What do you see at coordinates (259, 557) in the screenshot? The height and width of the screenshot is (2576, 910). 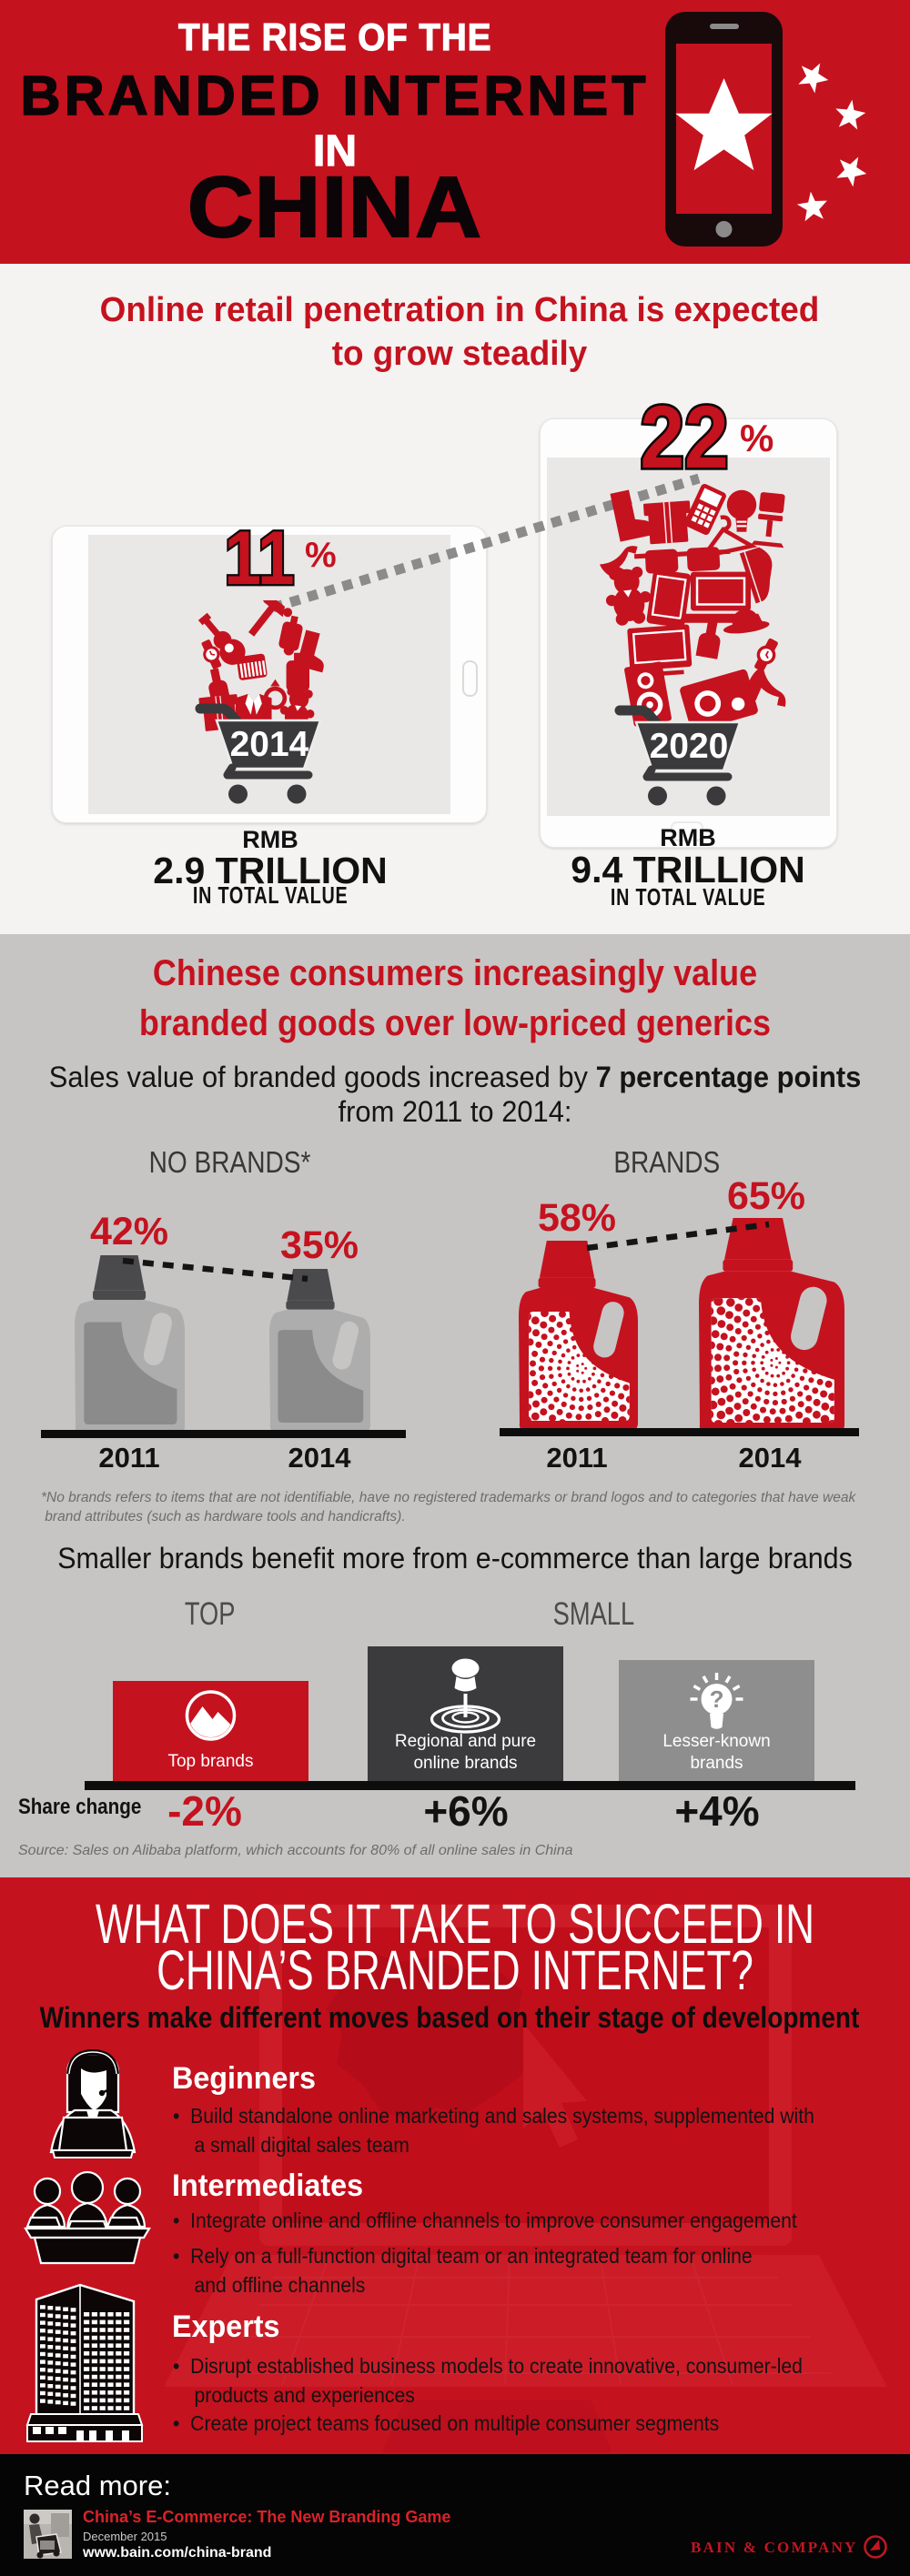 I see `svg-text: 11` at bounding box center [259, 557].